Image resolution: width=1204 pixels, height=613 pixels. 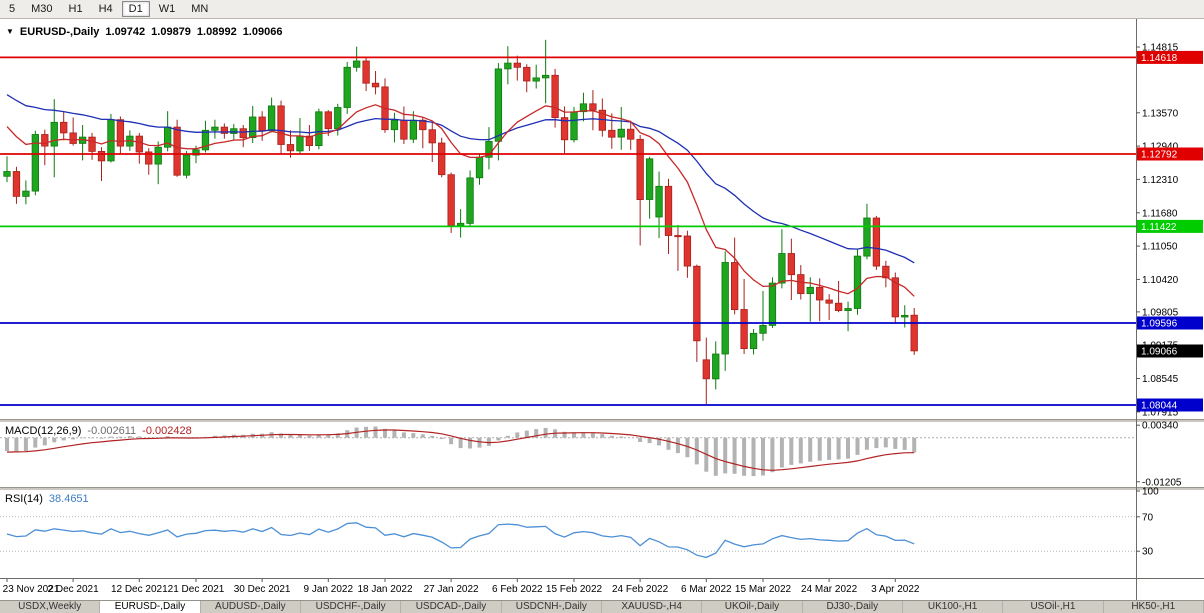 What do you see at coordinates (1159, 324) in the screenshot?
I see `svg-text: 1.09596` at bounding box center [1159, 324].